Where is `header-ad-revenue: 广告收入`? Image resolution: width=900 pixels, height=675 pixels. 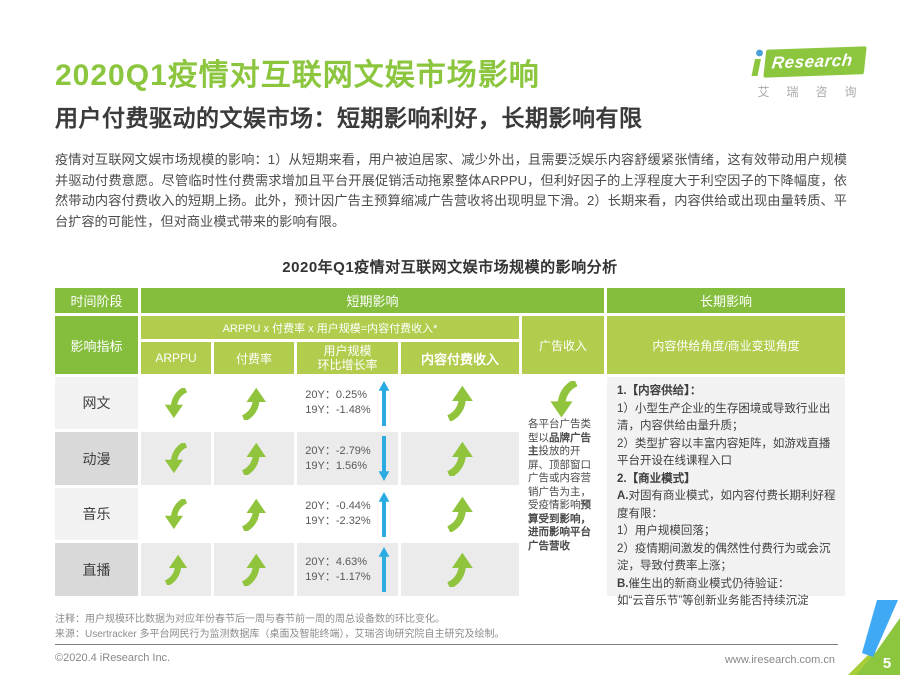 header-ad-revenue: 广告收入 is located at coordinates (563, 345).